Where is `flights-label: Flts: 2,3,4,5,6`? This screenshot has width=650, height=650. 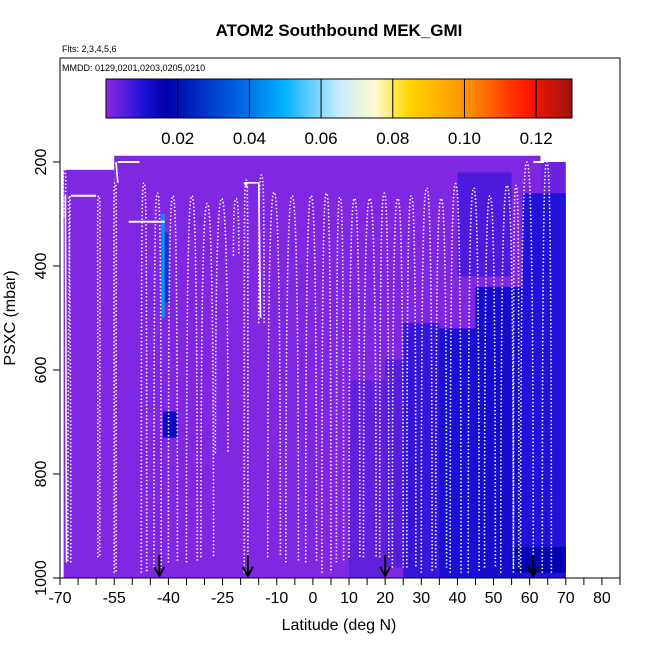
flights-label: Flts: 2,3,4,5,6 is located at coordinates (89, 49).